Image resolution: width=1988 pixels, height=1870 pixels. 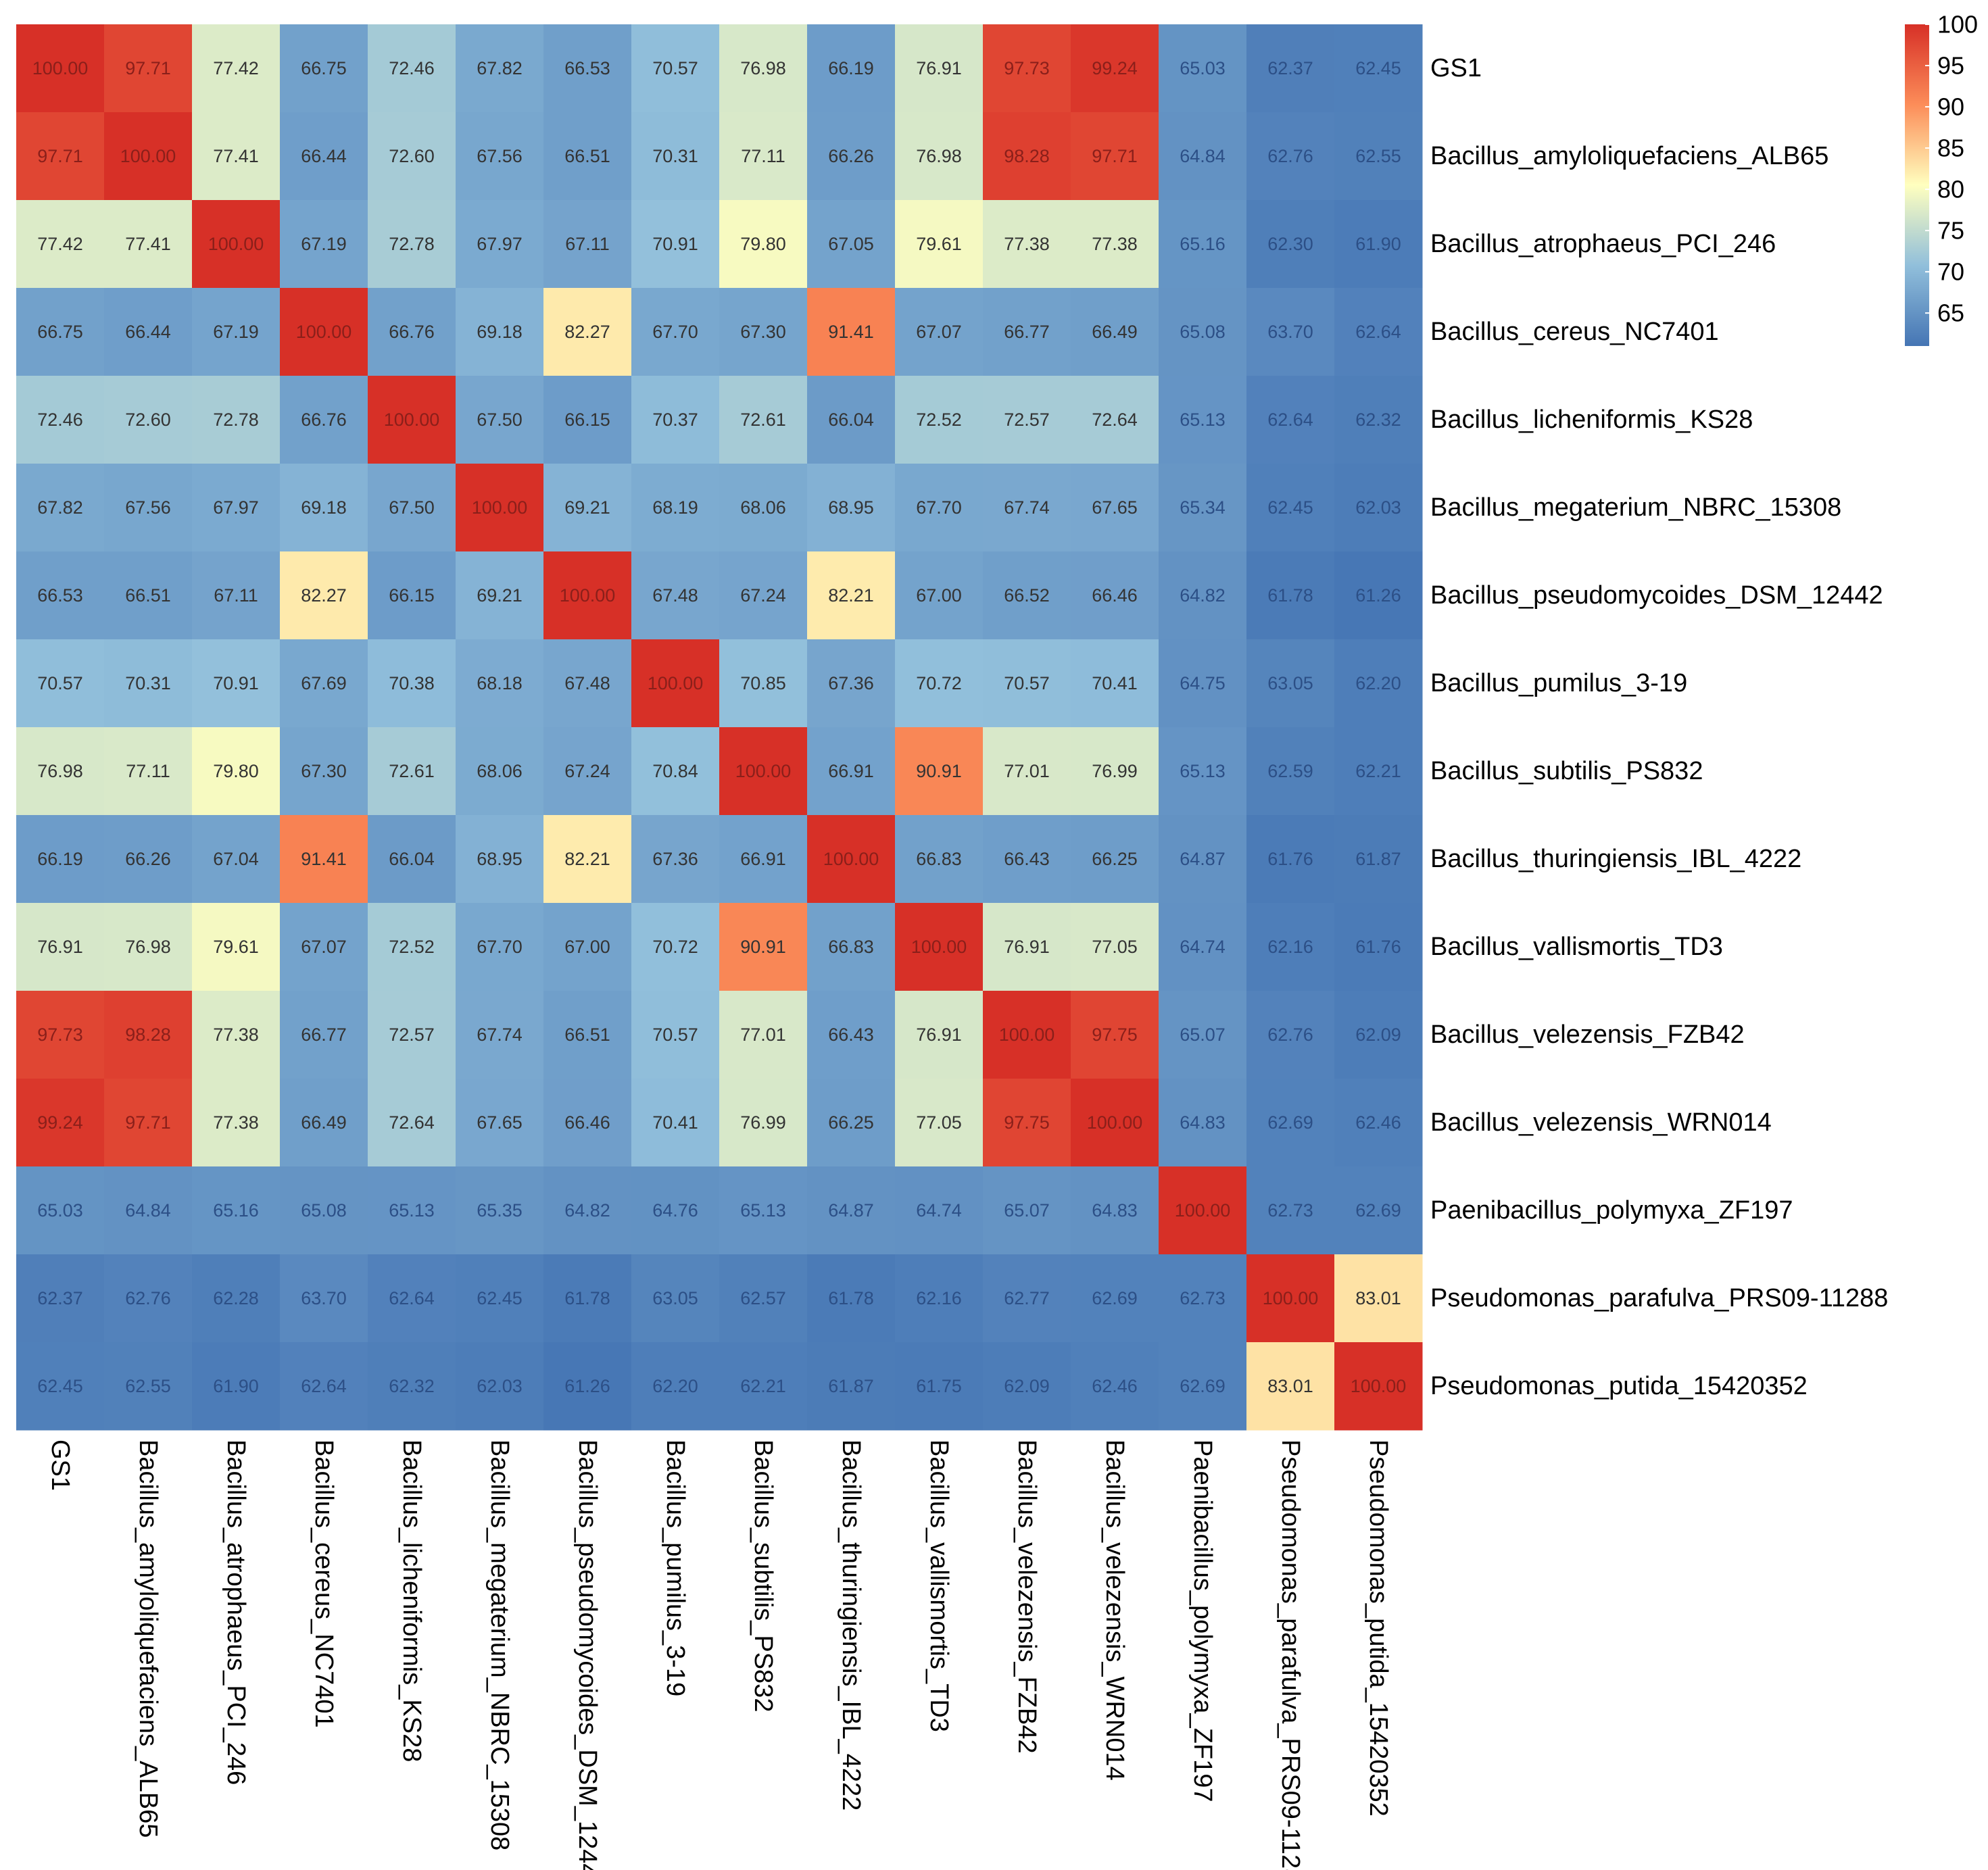 I want to click on cell-value-label: 65.03, so click(x=60, y=1210).